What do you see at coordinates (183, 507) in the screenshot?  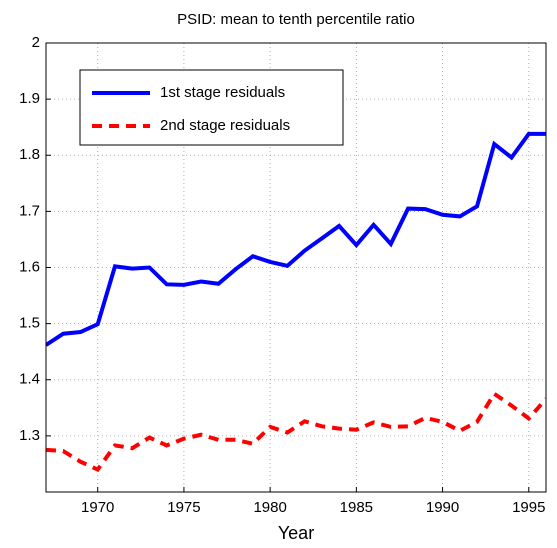 I see `x-tick-label: 1975` at bounding box center [183, 507].